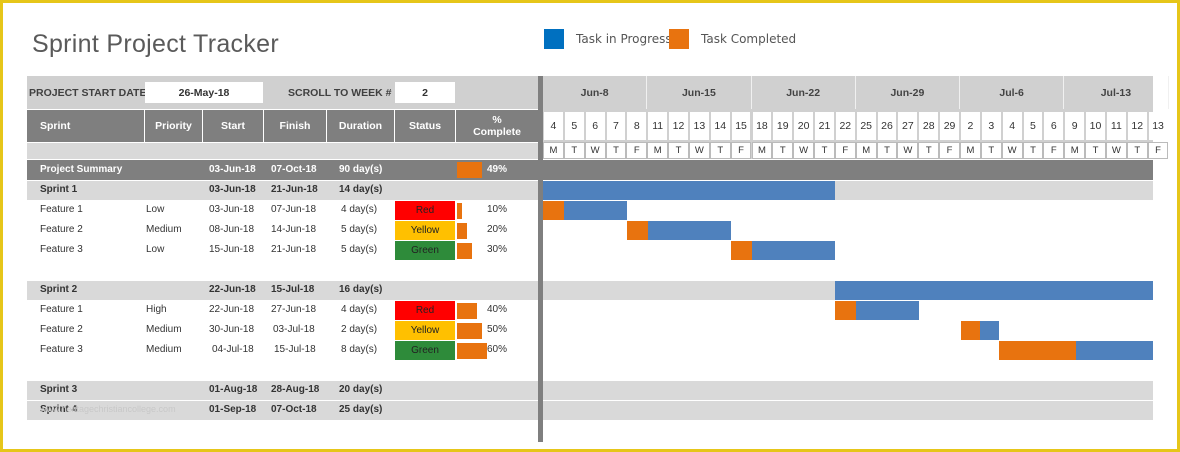 The image size is (1180, 452). I want to click on legend-in-progress-label: Task in Progress, so click(624, 39).